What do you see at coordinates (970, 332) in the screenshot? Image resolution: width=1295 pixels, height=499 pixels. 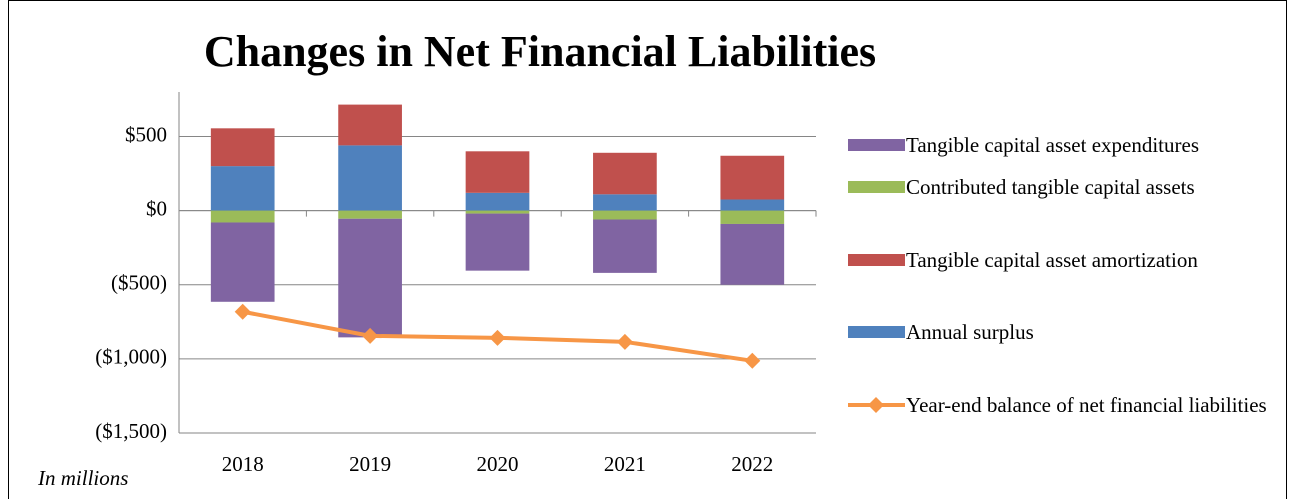 I see `legend-label: Annual surplus` at bounding box center [970, 332].